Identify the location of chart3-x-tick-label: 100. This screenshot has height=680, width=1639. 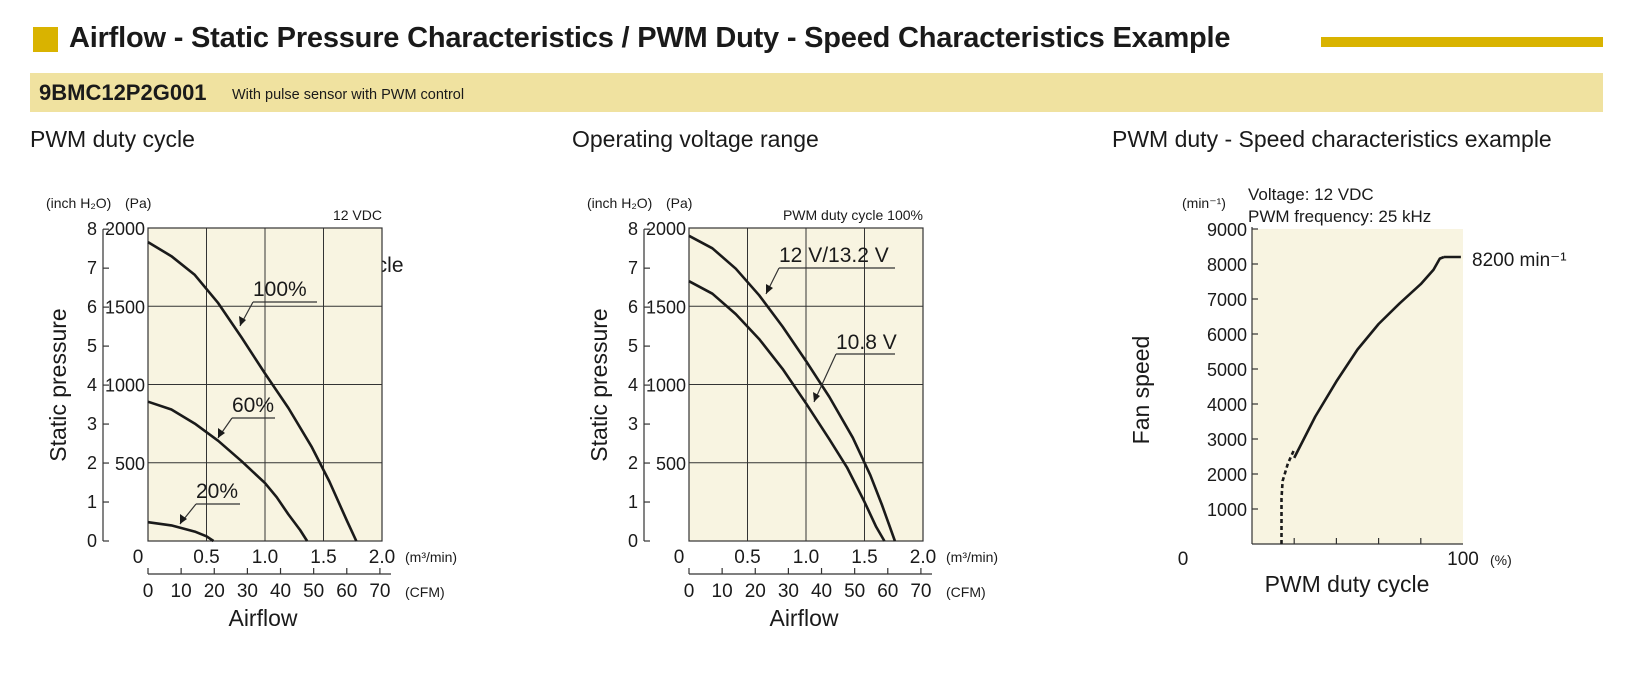
(1463, 559).